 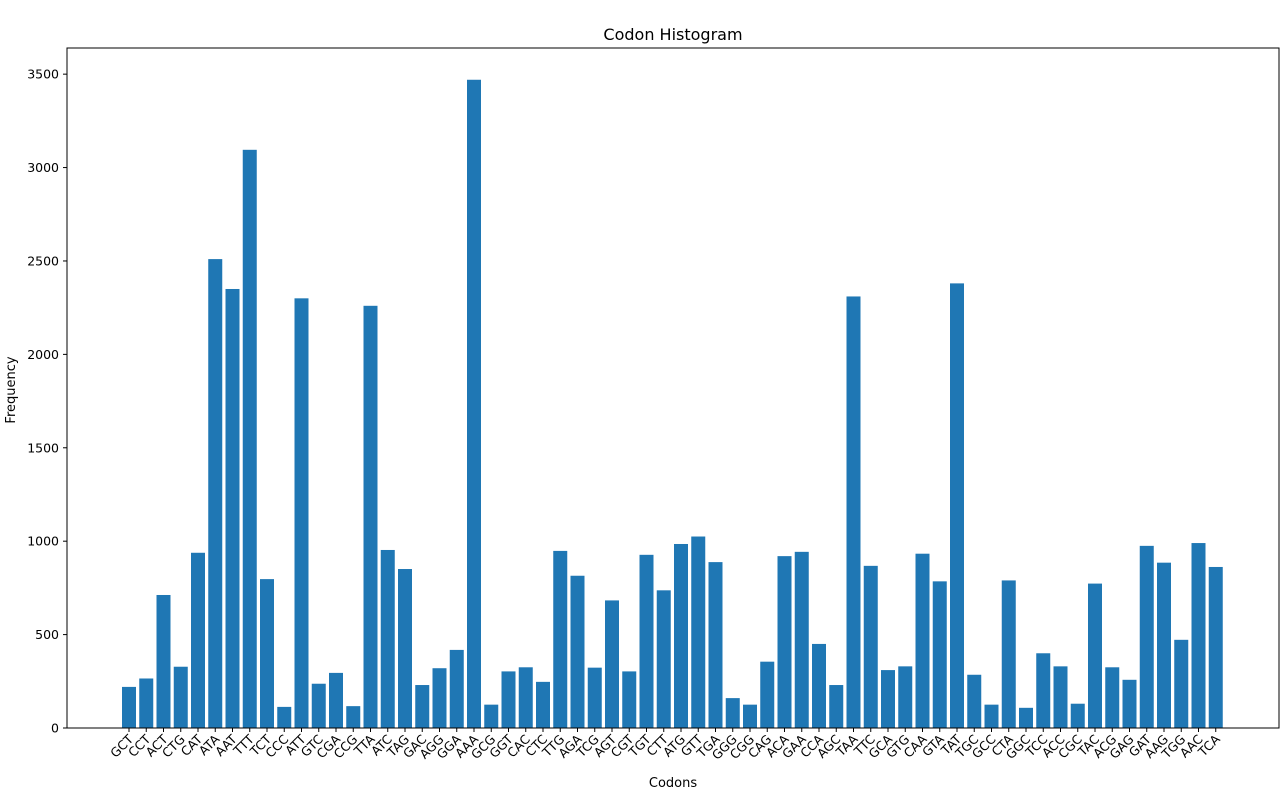 I want to click on bar-agt, so click(x=612, y=664).